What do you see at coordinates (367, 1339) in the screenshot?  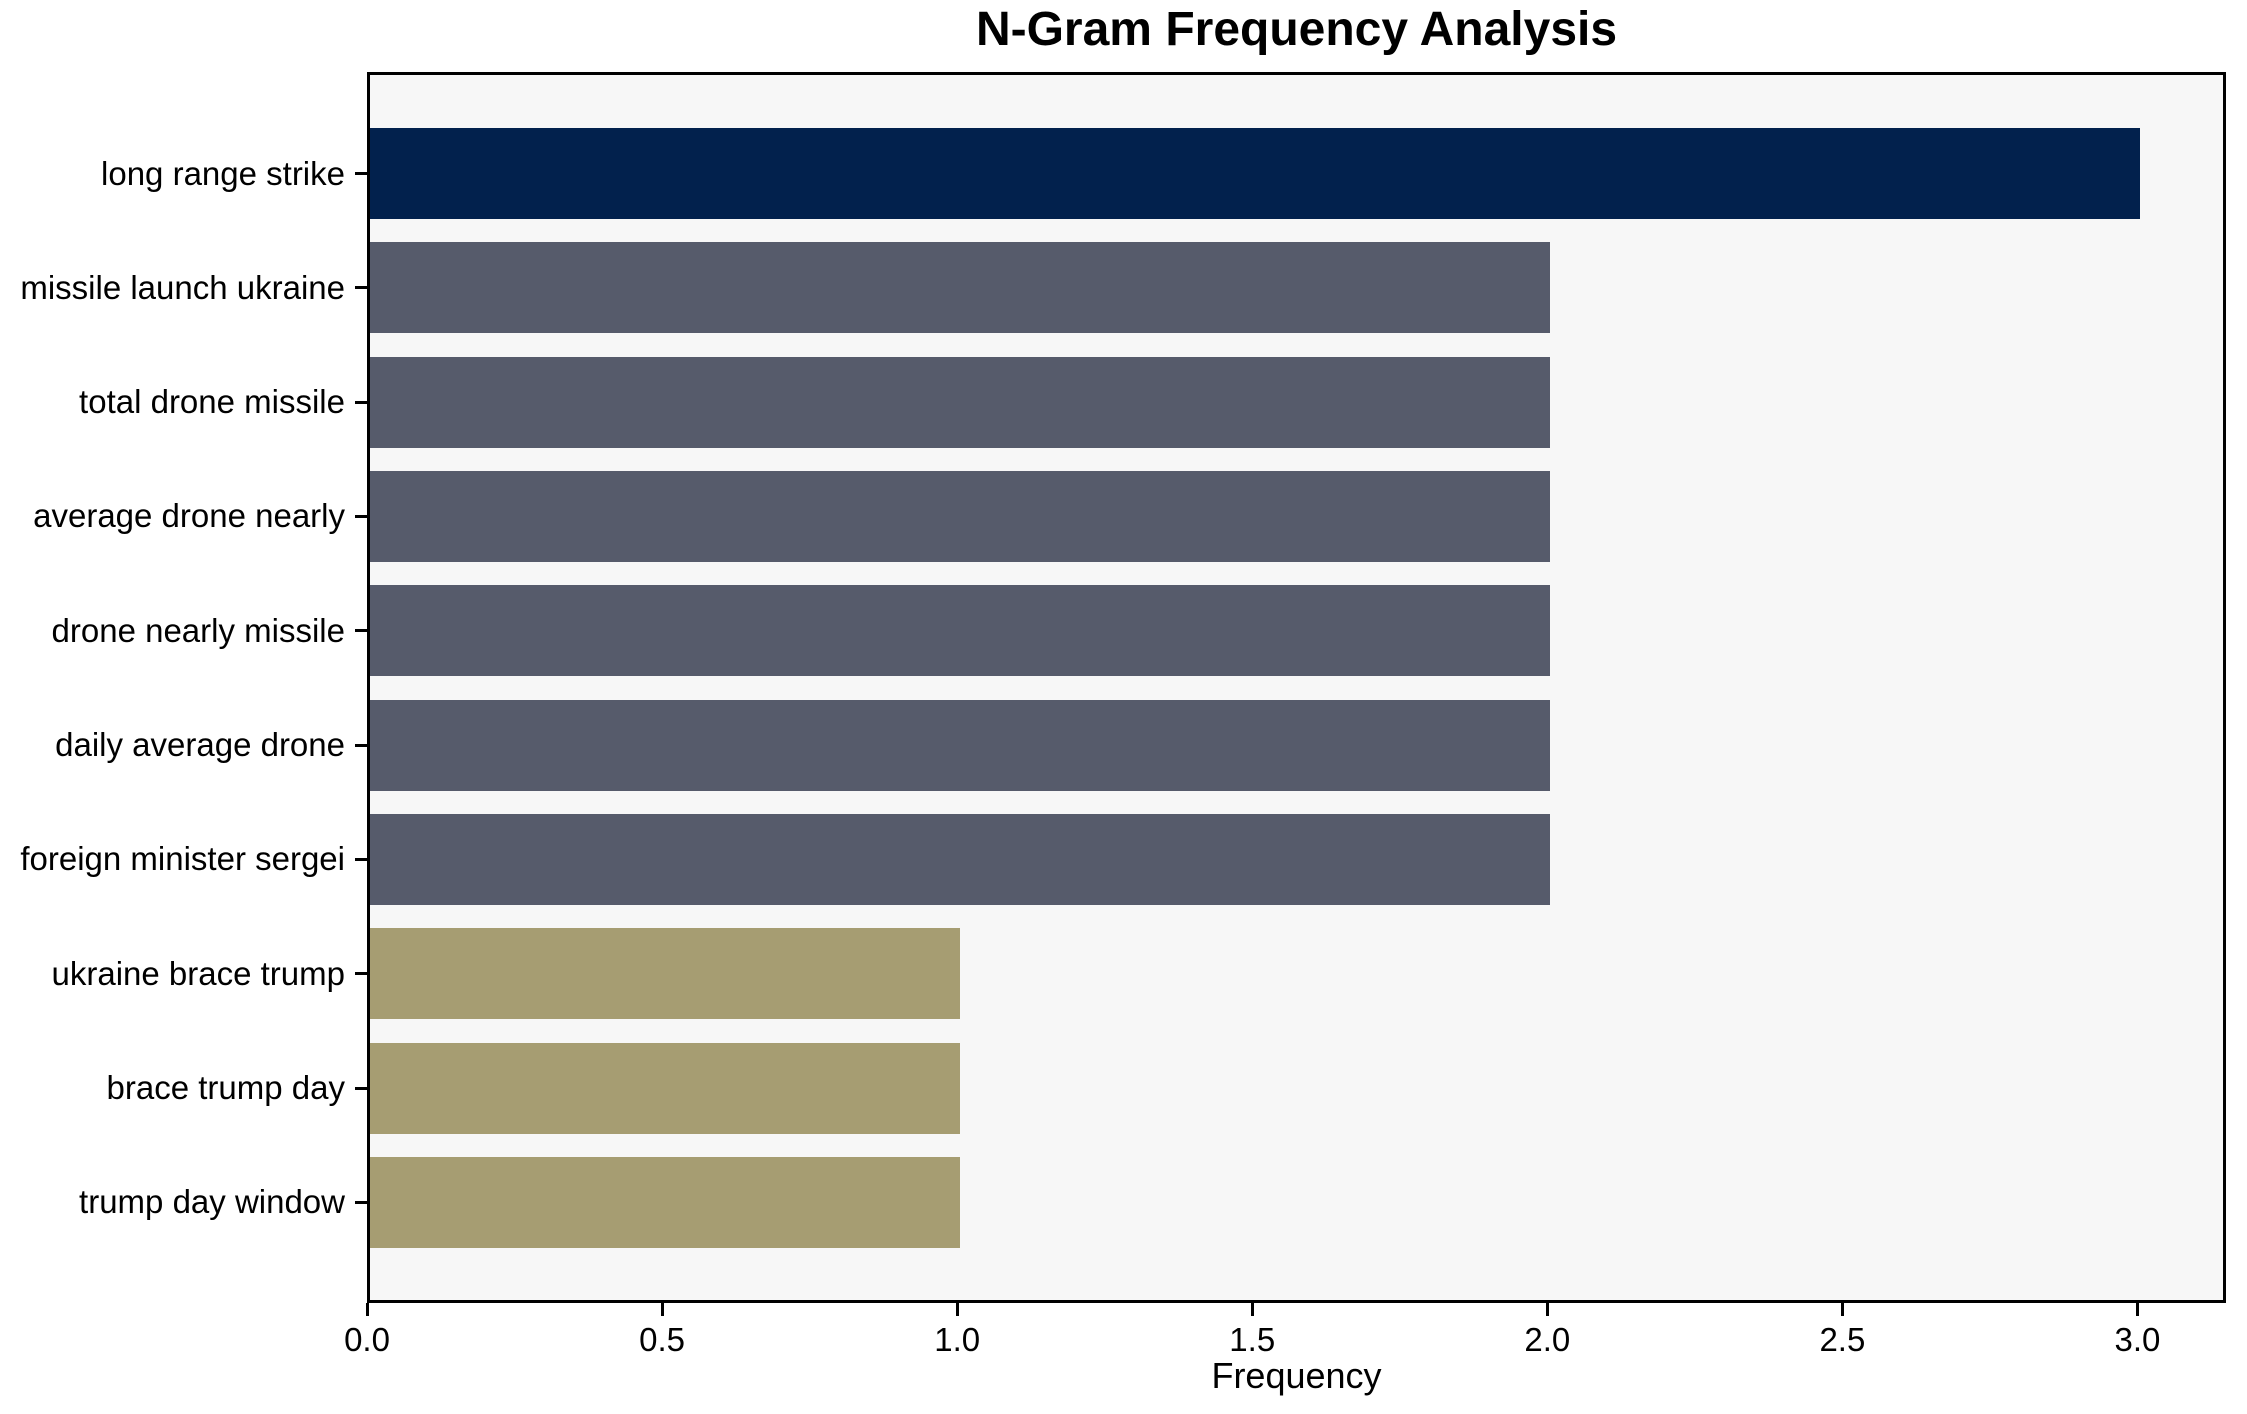 I see `x-tick-label: 0.0` at bounding box center [367, 1339].